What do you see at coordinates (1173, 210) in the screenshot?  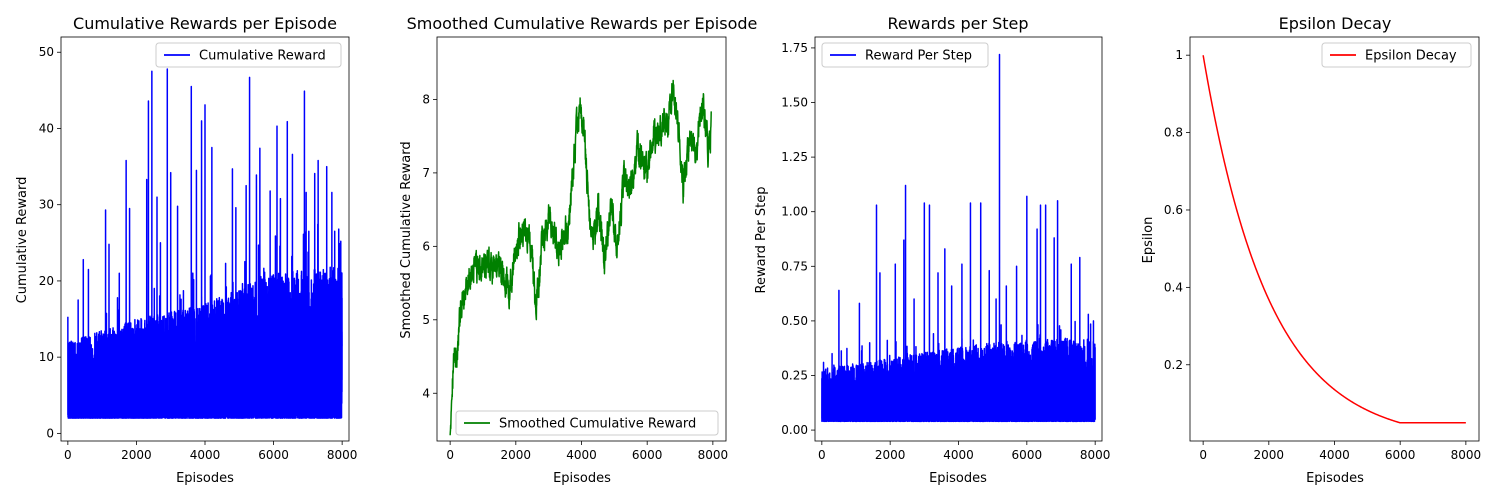 I see `y-tick-label: 0.6` at bounding box center [1173, 210].